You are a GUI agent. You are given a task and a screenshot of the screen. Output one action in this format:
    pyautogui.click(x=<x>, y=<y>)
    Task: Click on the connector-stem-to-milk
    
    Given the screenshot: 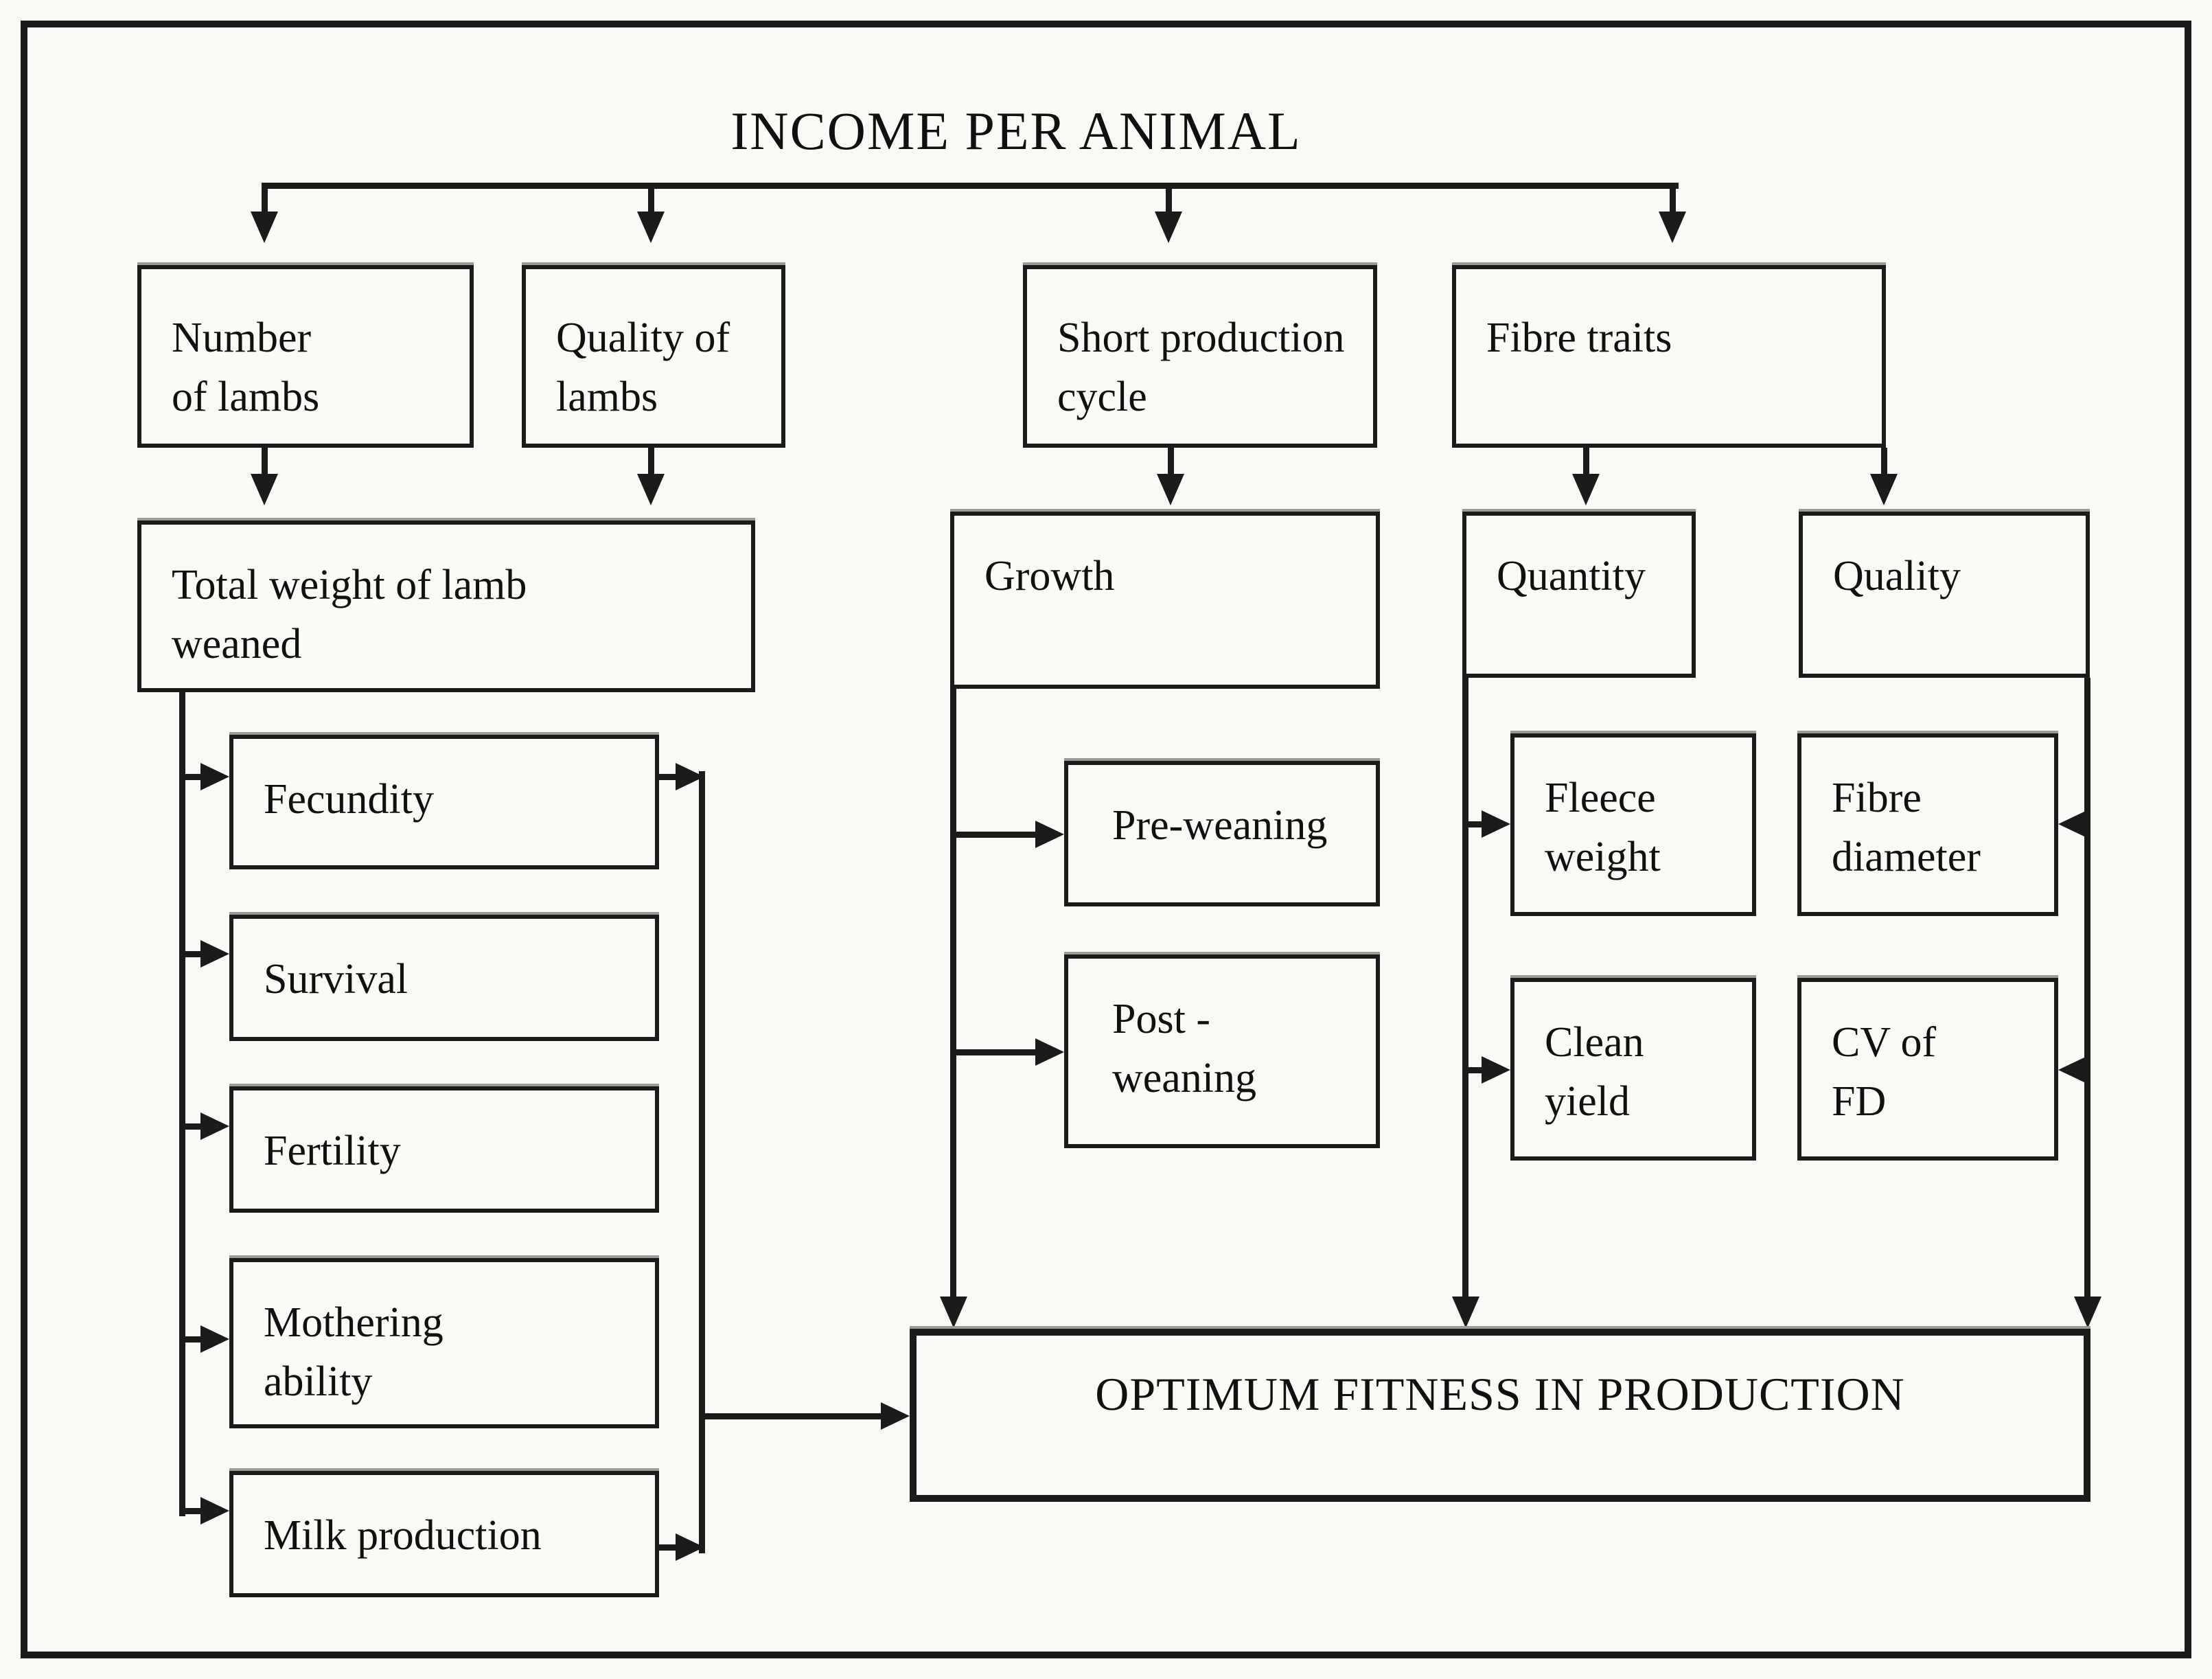 What is the action you would take?
    pyautogui.click(x=193, y=1511)
    